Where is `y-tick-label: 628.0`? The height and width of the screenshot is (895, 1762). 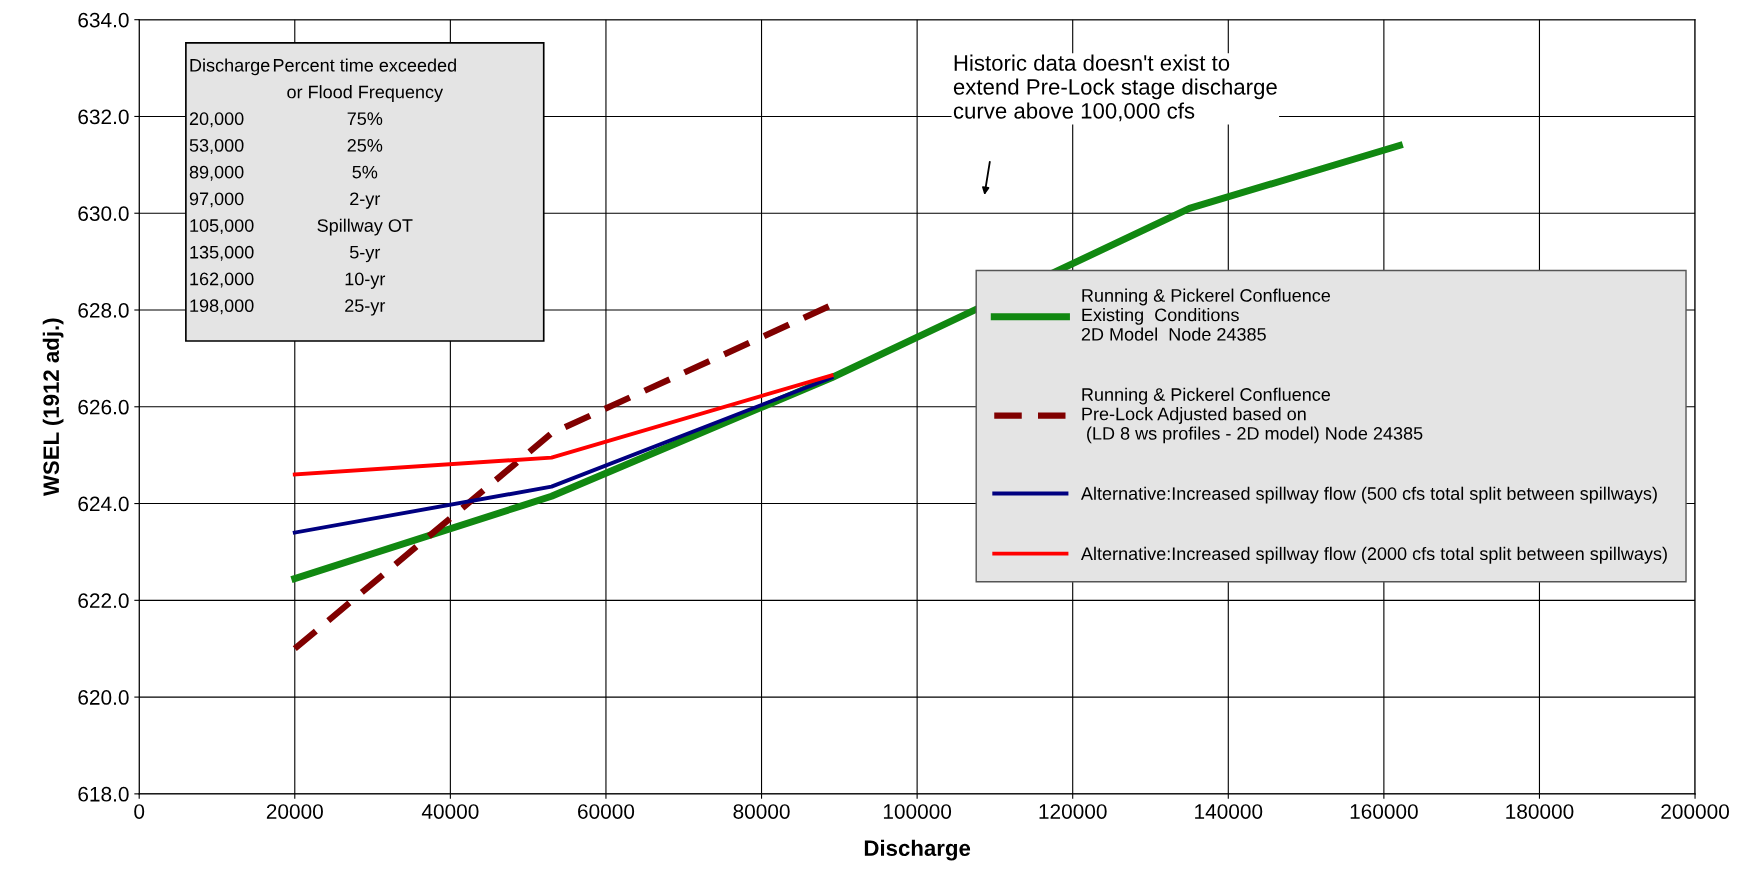
y-tick-label: 628.0 is located at coordinates (103, 310).